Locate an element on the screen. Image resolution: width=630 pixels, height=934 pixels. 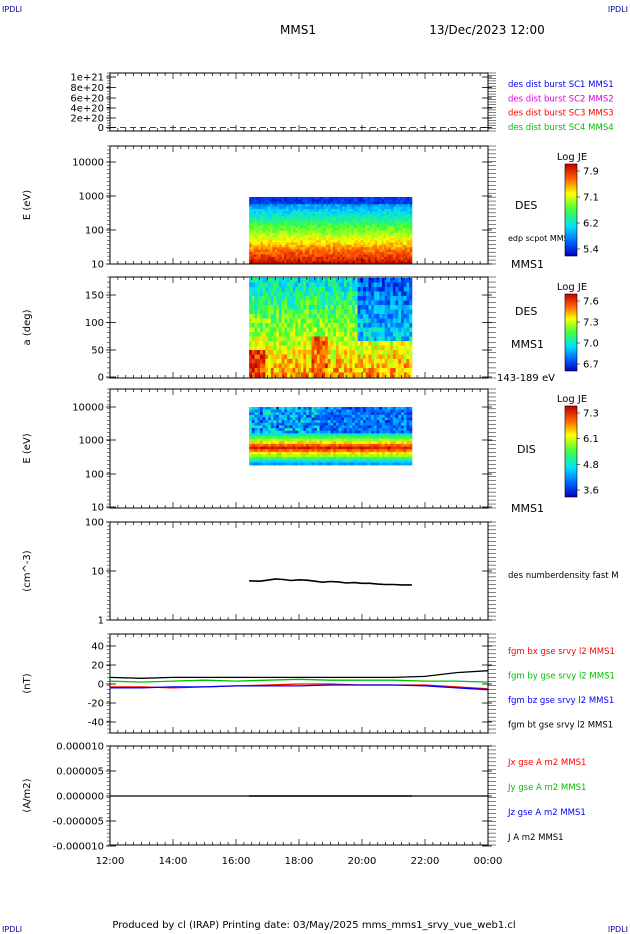
panel-right-label: edp scpot MMS1 is located at coordinates (541, 238).